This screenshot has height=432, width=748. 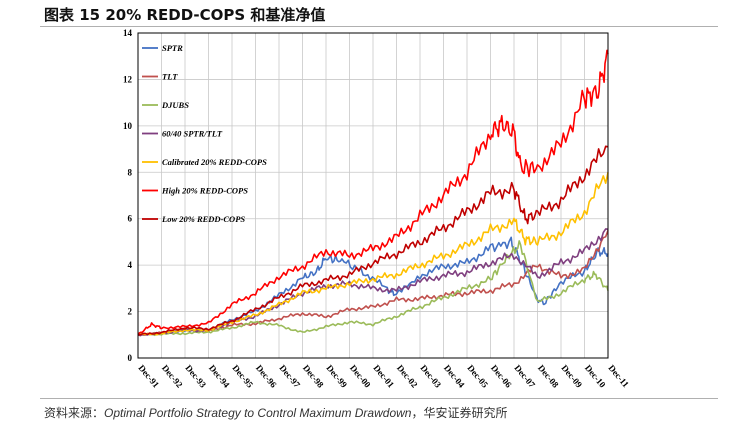 What do you see at coordinates (459, 413) in the screenshot?
I see `source-publisher: ，华安证券研究所` at bounding box center [459, 413].